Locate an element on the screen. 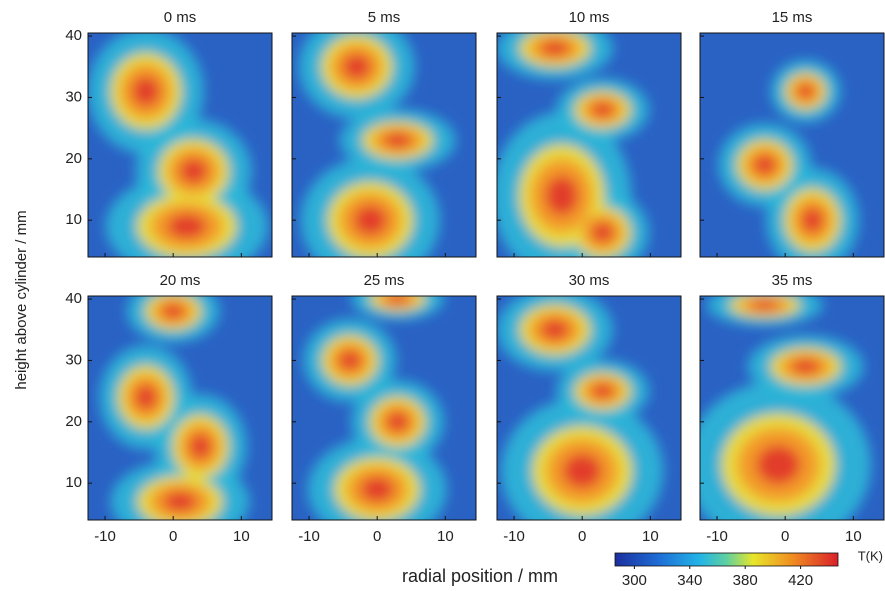 Image resolution: width=885 pixels, height=591 pixels. colorbar is located at coordinates (726, 559).